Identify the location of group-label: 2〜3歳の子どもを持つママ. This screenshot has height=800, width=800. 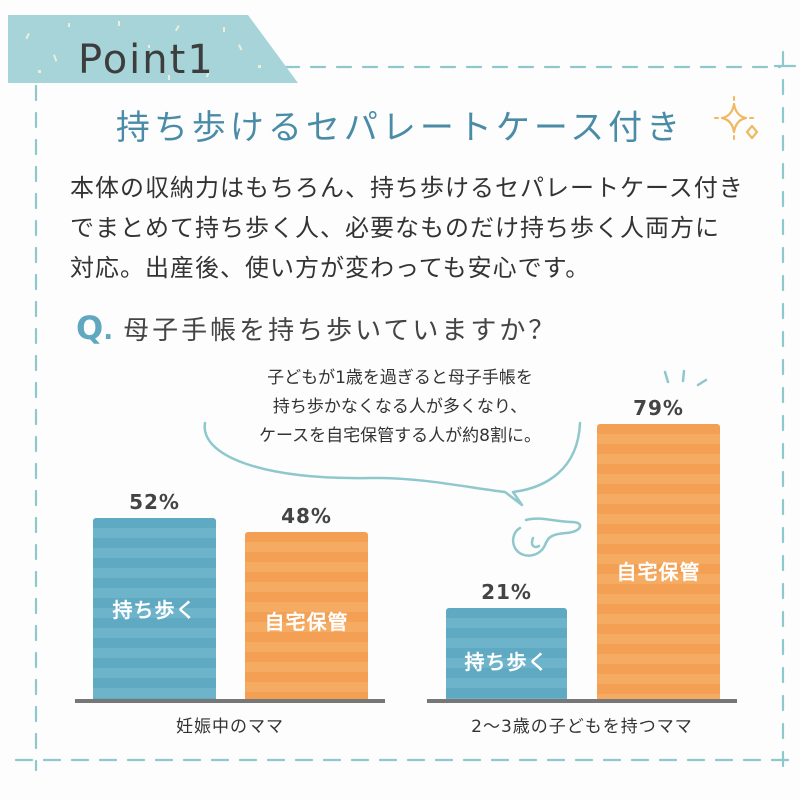
(582, 727).